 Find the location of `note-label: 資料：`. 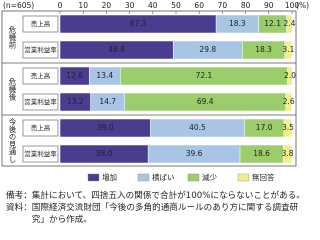

note-label: 資料： is located at coordinates (19, 208).